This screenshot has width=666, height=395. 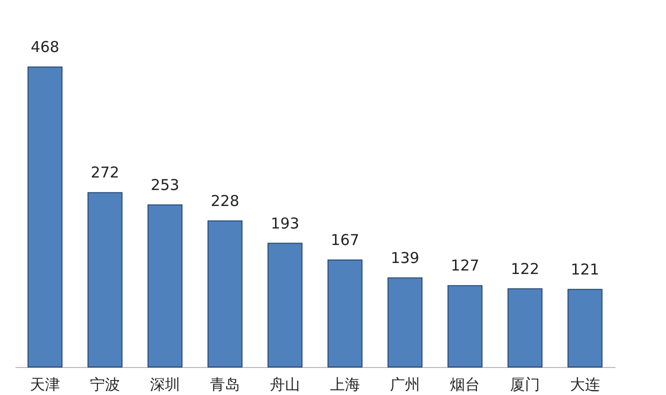 I want to click on x-tick-label: 舟山, so click(x=285, y=385).